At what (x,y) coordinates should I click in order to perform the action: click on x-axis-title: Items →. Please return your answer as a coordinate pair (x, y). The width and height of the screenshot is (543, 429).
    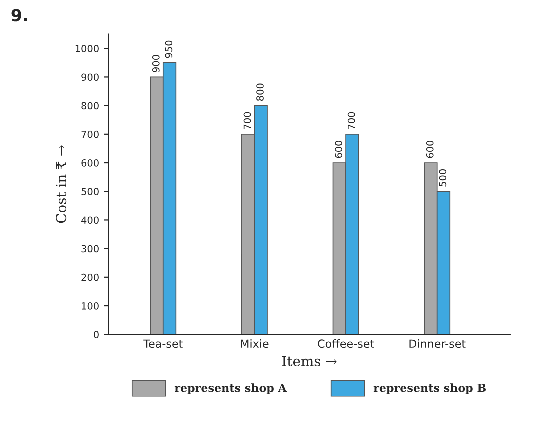
    Looking at the image, I should click on (309, 361).